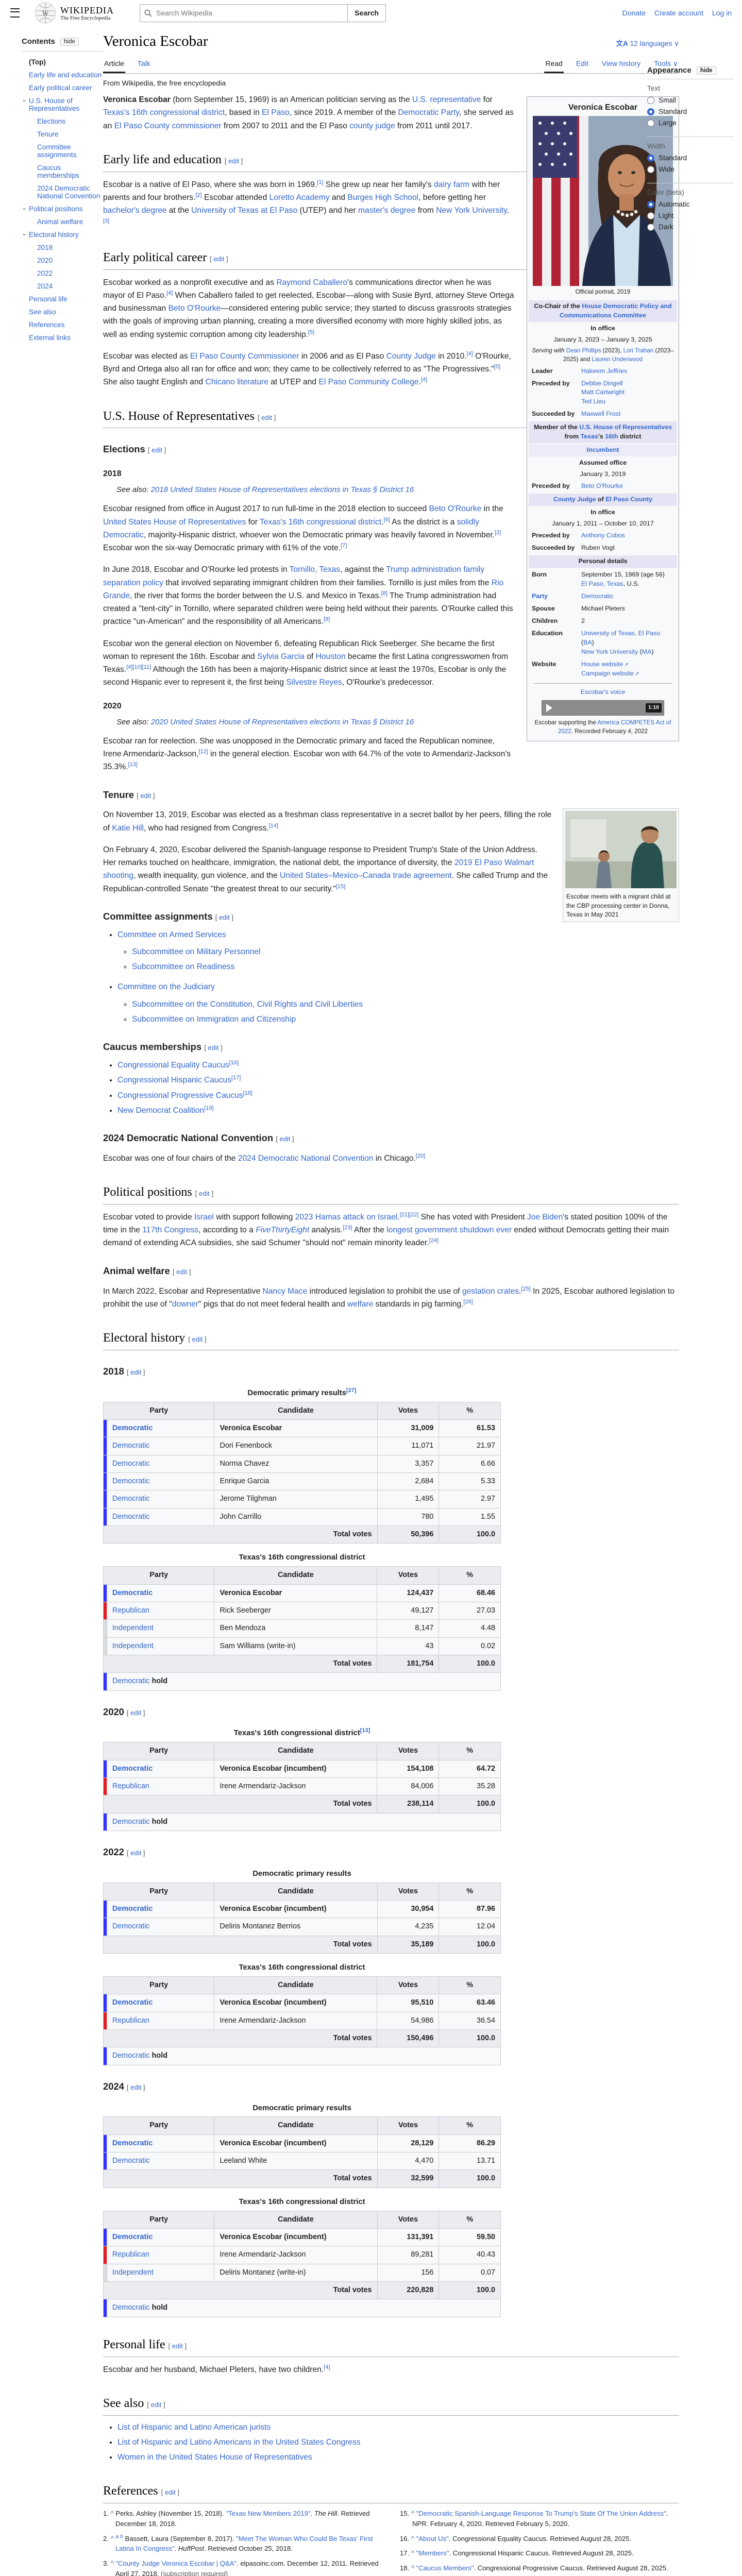  I want to click on appearance-radio-option: Dark, so click(690, 227).